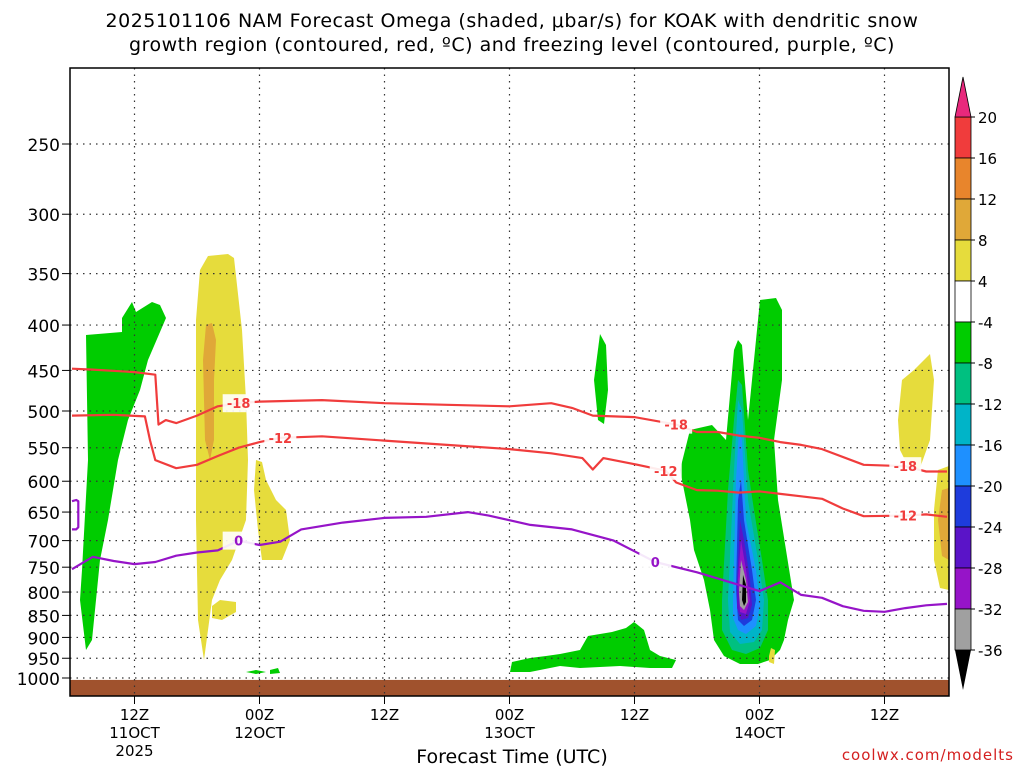  I want to click on omega-region-12oct-orange, so click(209, 391).